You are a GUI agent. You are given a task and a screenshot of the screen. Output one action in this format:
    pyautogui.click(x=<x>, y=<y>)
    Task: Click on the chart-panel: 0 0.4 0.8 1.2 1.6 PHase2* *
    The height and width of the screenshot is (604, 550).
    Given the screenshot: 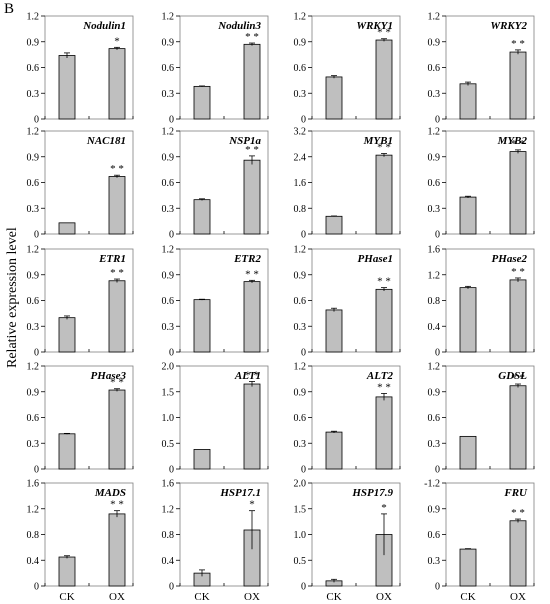 What is the action you would take?
    pyautogui.click(x=481, y=302)
    